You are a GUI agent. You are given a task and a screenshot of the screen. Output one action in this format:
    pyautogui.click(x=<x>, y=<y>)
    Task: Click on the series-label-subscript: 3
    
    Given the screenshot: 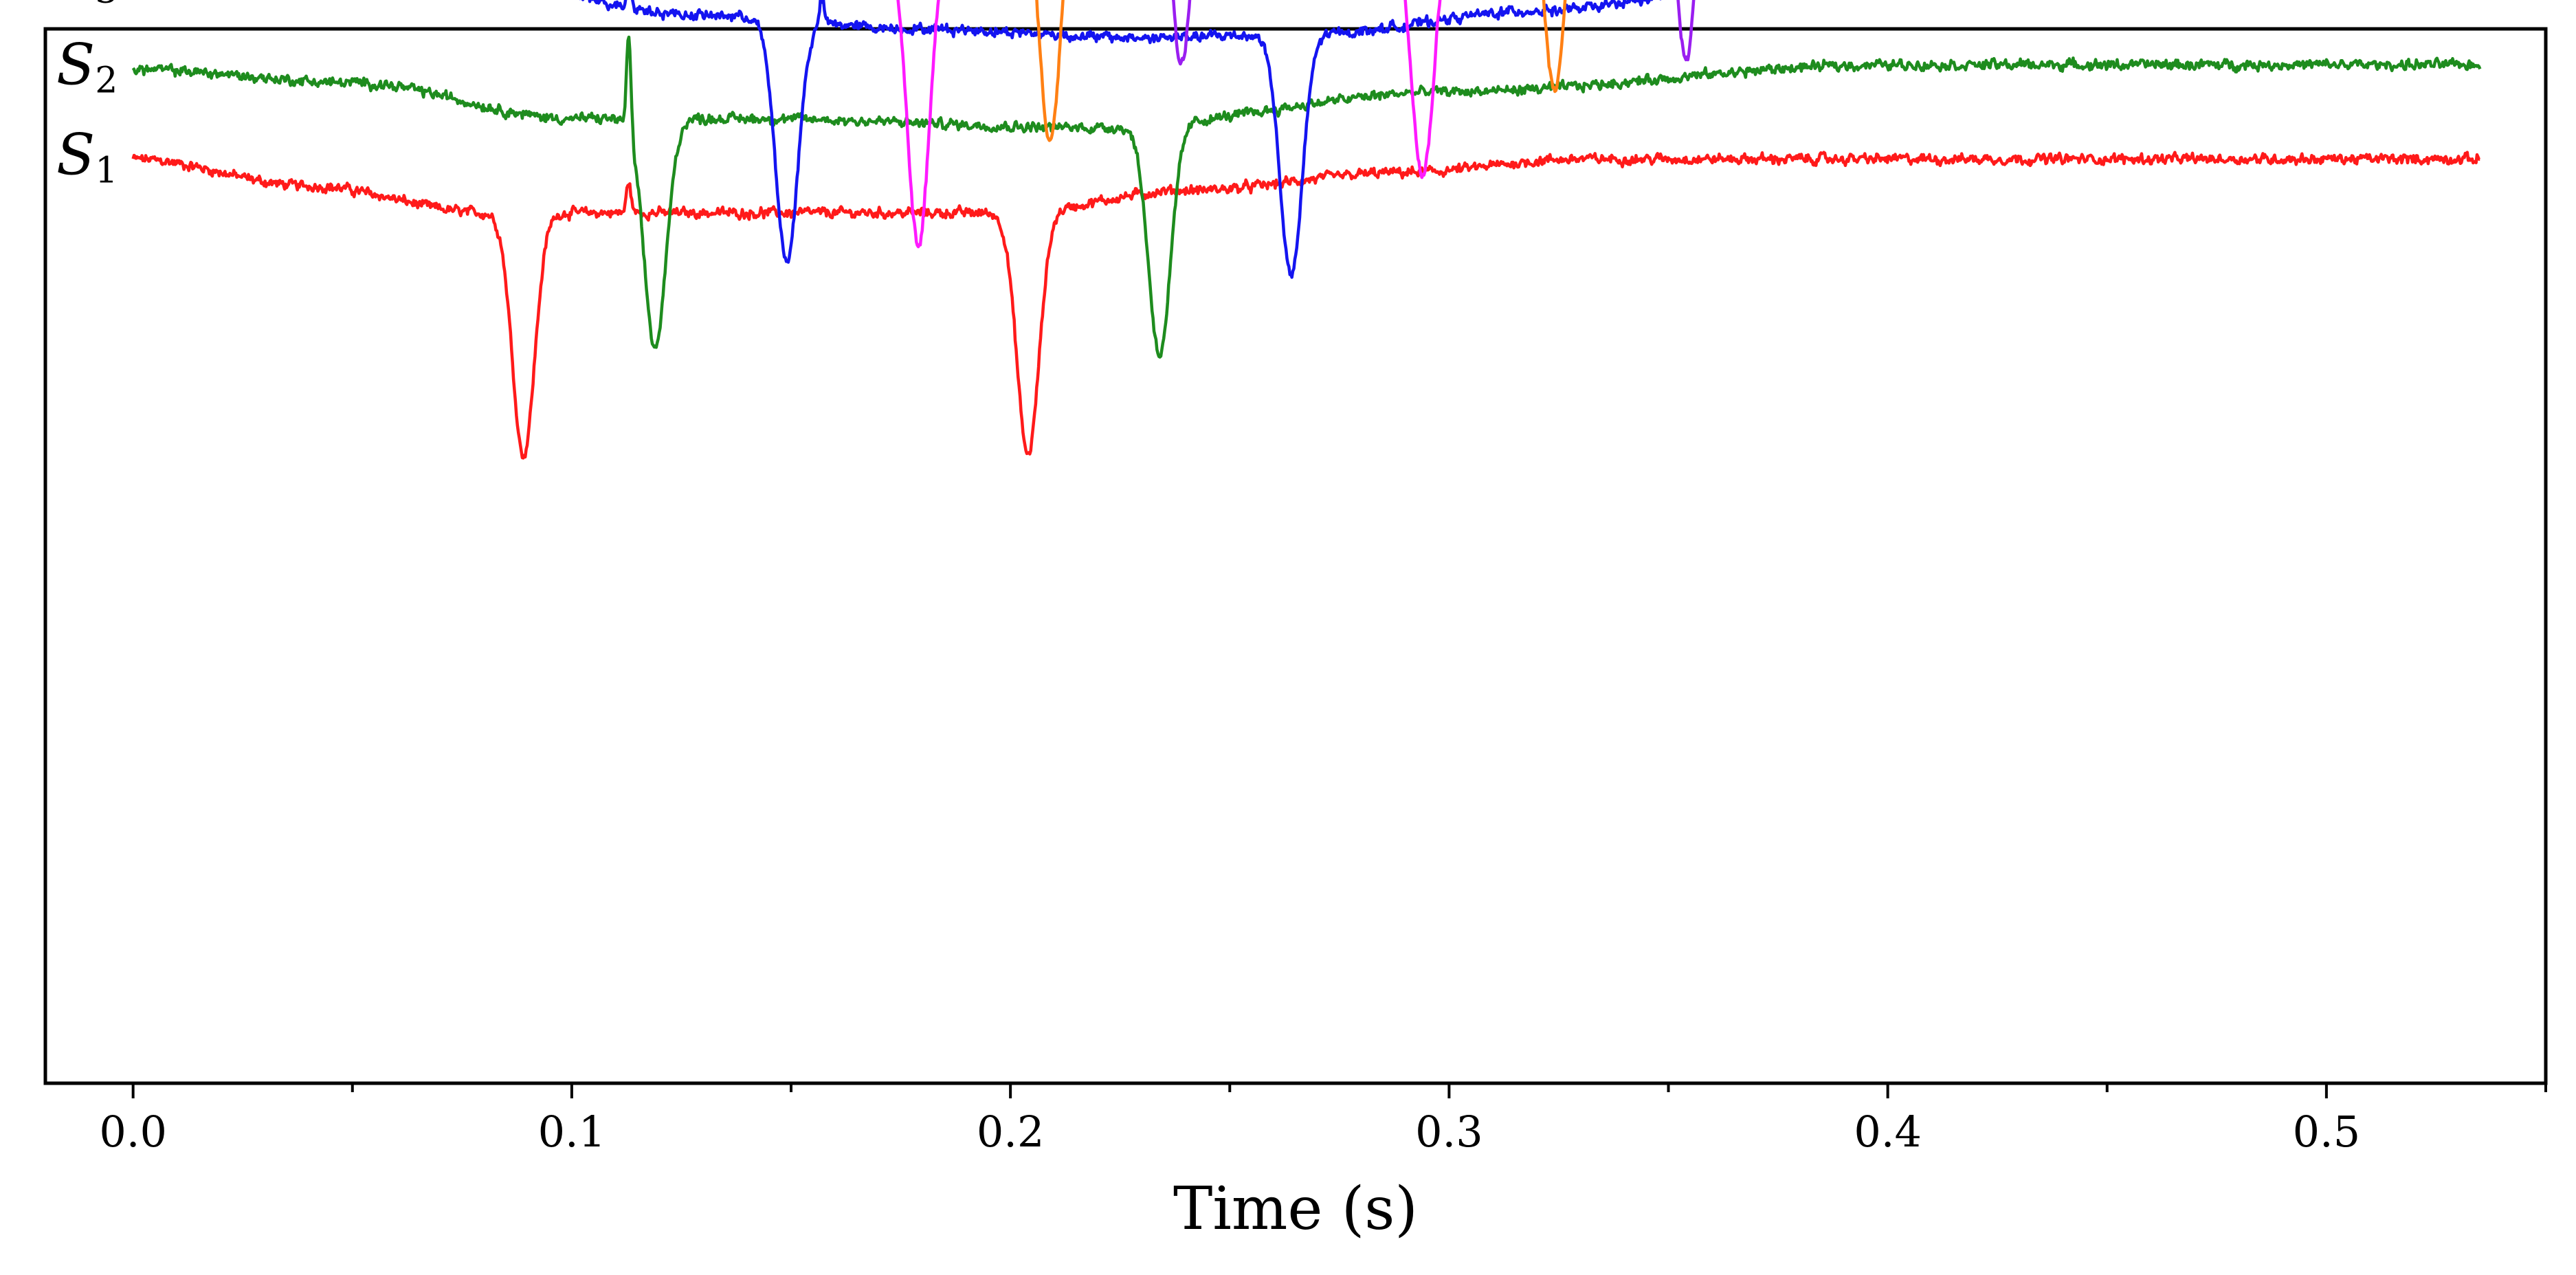 What is the action you would take?
    pyautogui.click(x=106, y=6)
    